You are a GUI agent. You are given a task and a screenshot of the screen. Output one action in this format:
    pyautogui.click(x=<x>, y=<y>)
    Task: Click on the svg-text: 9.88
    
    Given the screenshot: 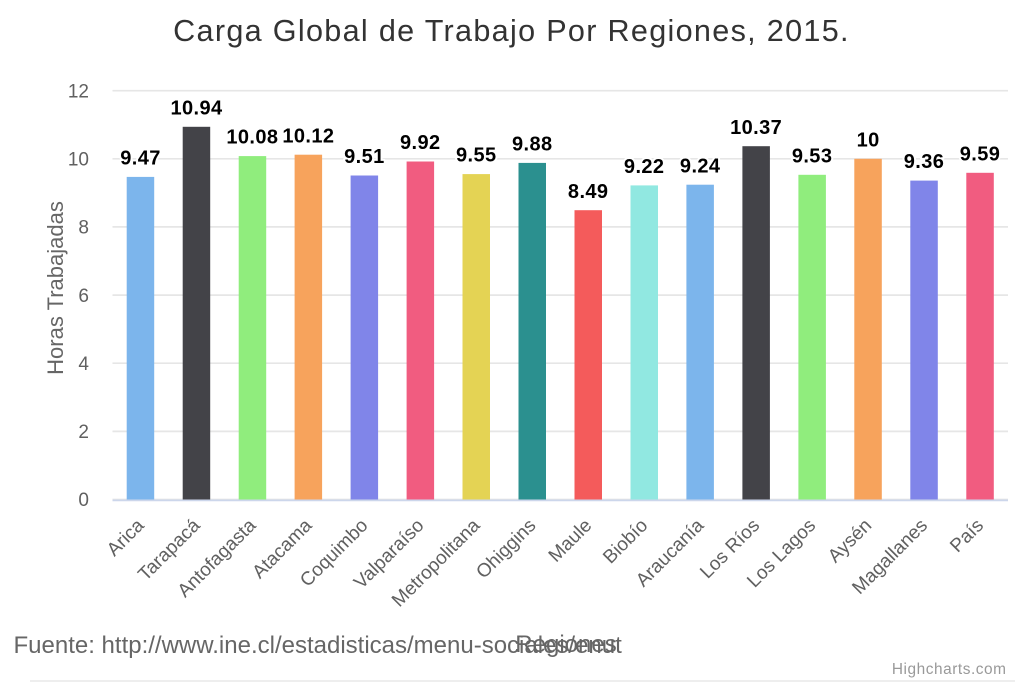 What is the action you would take?
    pyautogui.click(x=532, y=145)
    